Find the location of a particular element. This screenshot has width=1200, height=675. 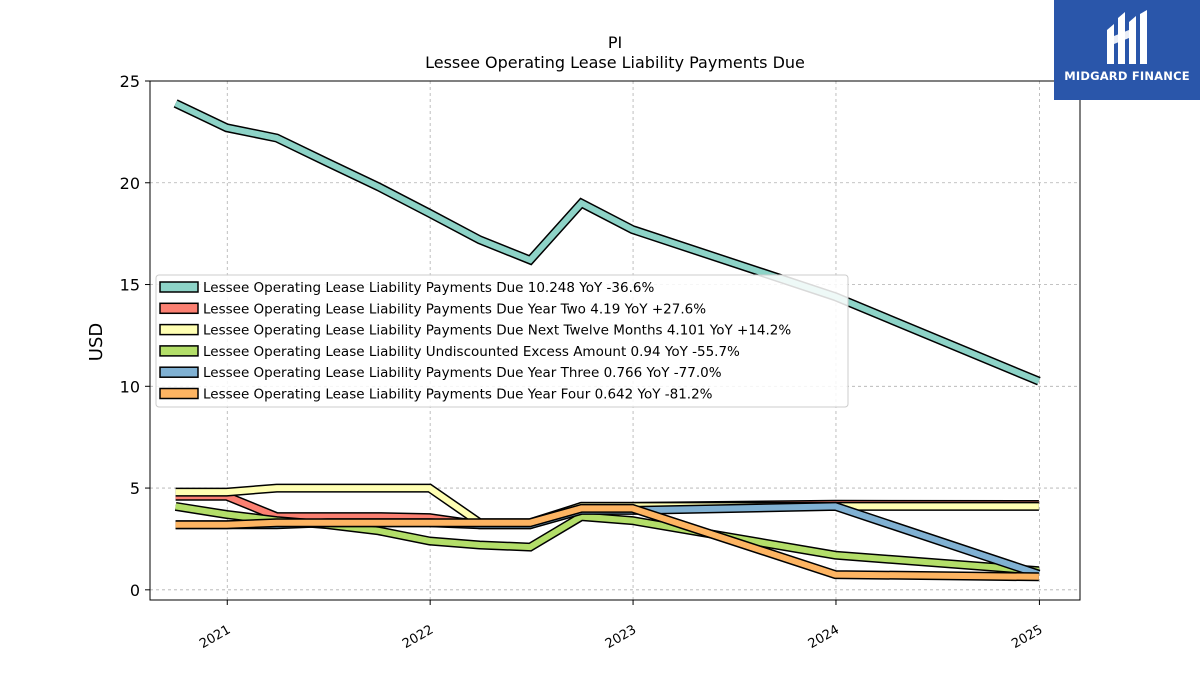

y-tick-label: 5 is located at coordinates (135, 488).